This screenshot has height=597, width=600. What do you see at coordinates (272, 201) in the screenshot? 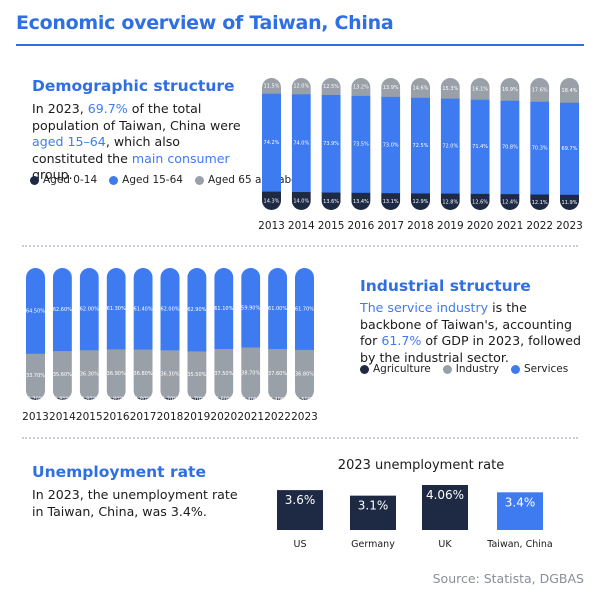
I see `bar-value-label: 14.3%` at bounding box center [272, 201].